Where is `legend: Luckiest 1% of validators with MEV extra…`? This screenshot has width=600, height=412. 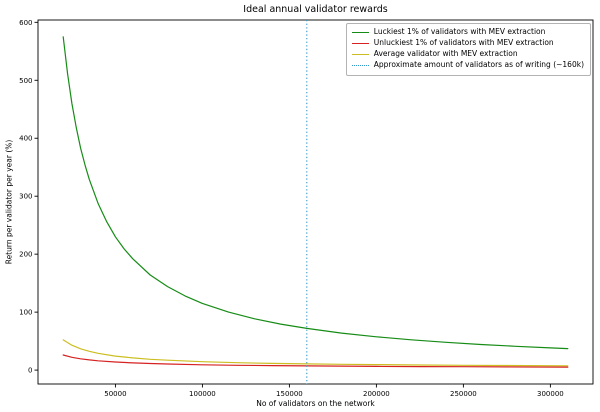 legend: Luckiest 1% of validators with MEV extra… is located at coordinates (468, 49).